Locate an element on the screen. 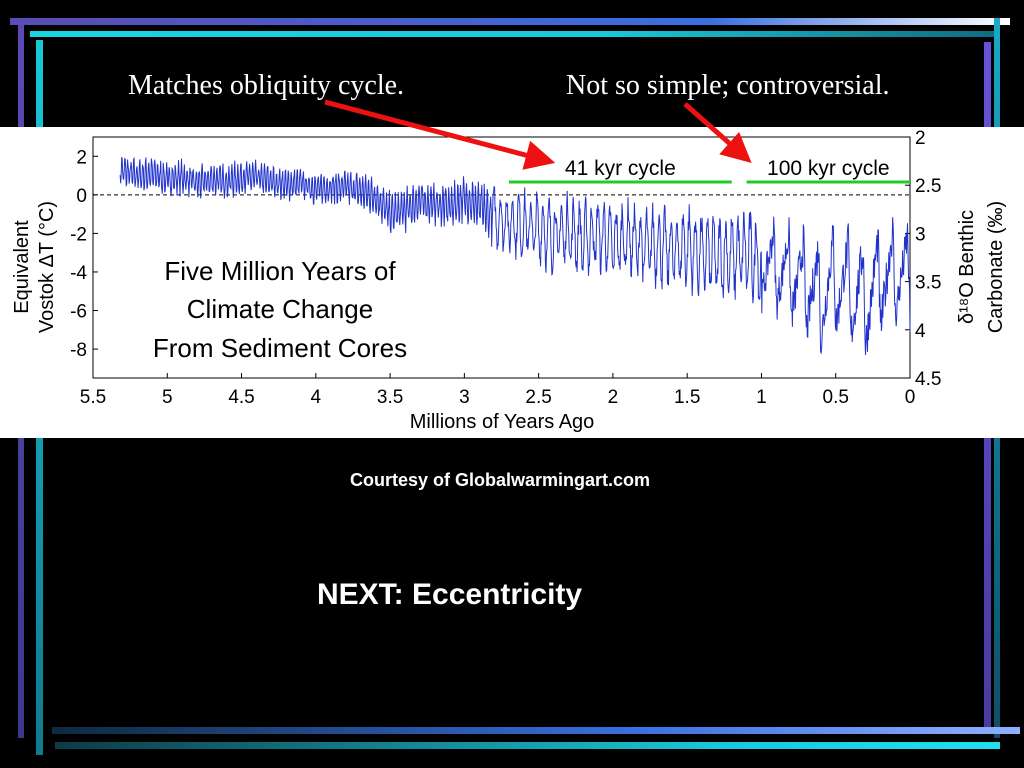 The height and width of the screenshot is (768, 1024). x-tick-label-7: 2 is located at coordinates (613, 397).